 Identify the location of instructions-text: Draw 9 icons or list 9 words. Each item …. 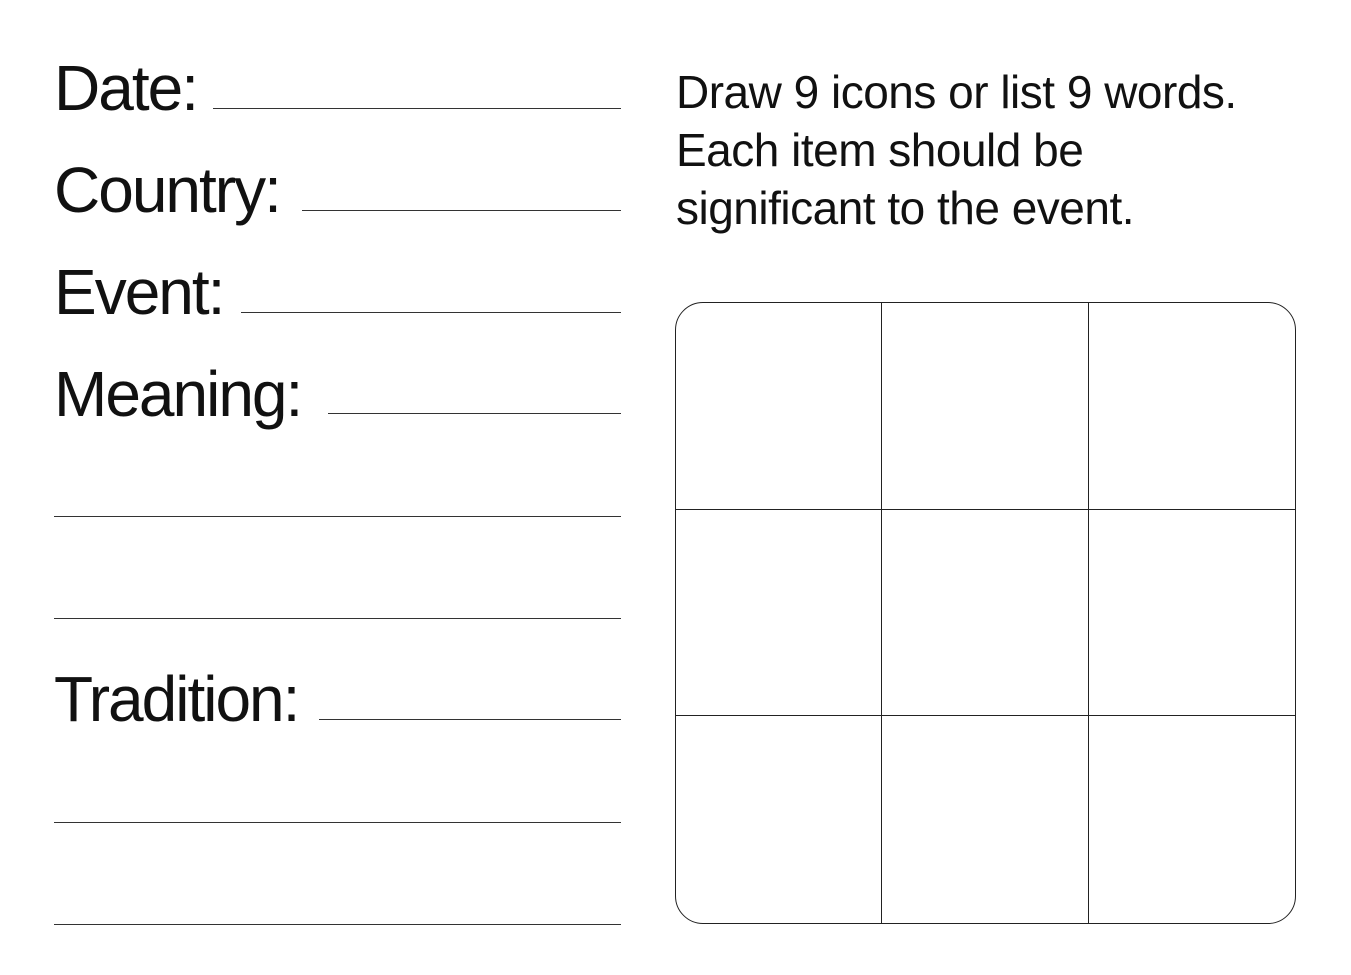
(996, 150).